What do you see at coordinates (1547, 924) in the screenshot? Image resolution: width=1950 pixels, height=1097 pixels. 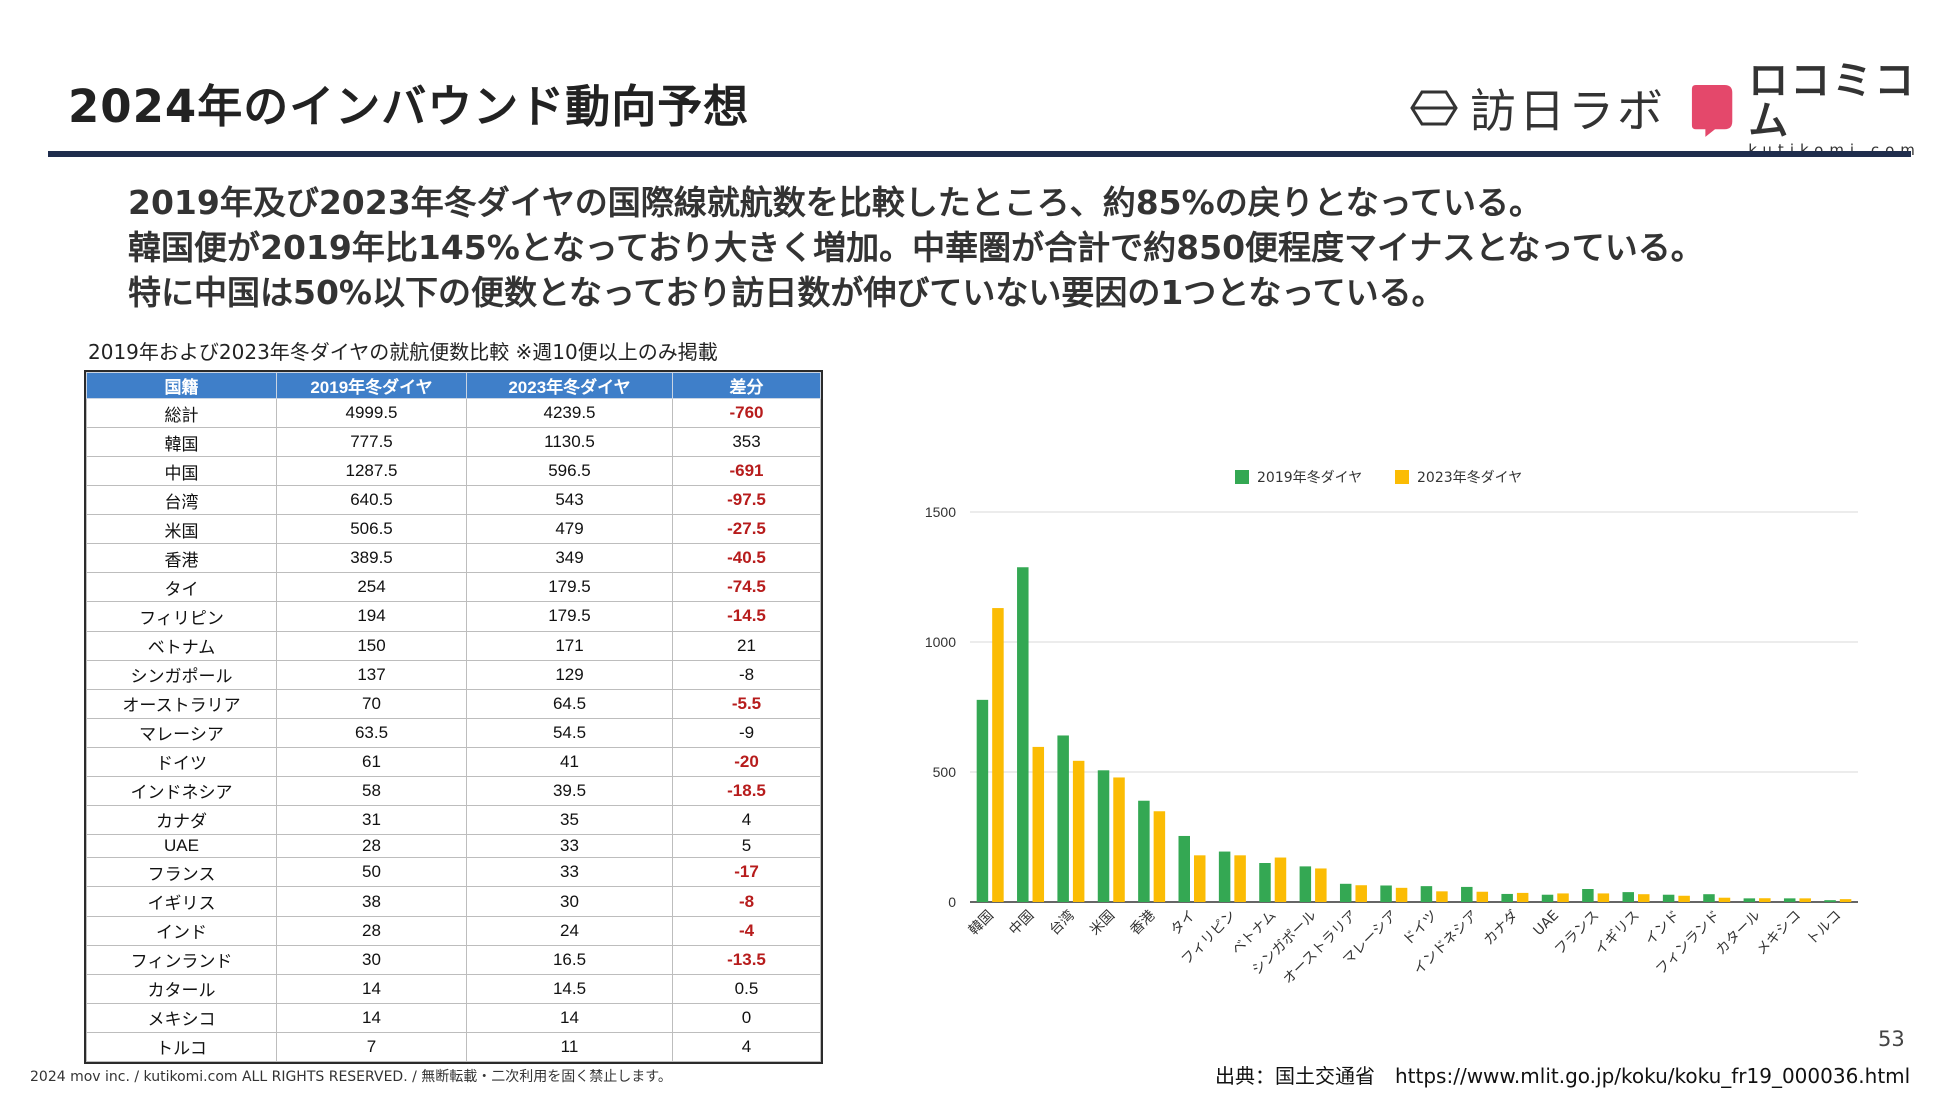 I see `x-tick-label: UAE` at bounding box center [1547, 924].